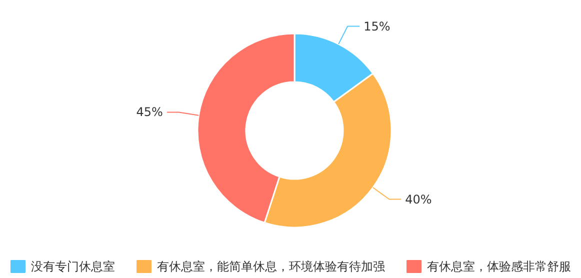  Describe the element at coordinates (377, 26) in the screenshot. I see `data-label: 15%` at that location.